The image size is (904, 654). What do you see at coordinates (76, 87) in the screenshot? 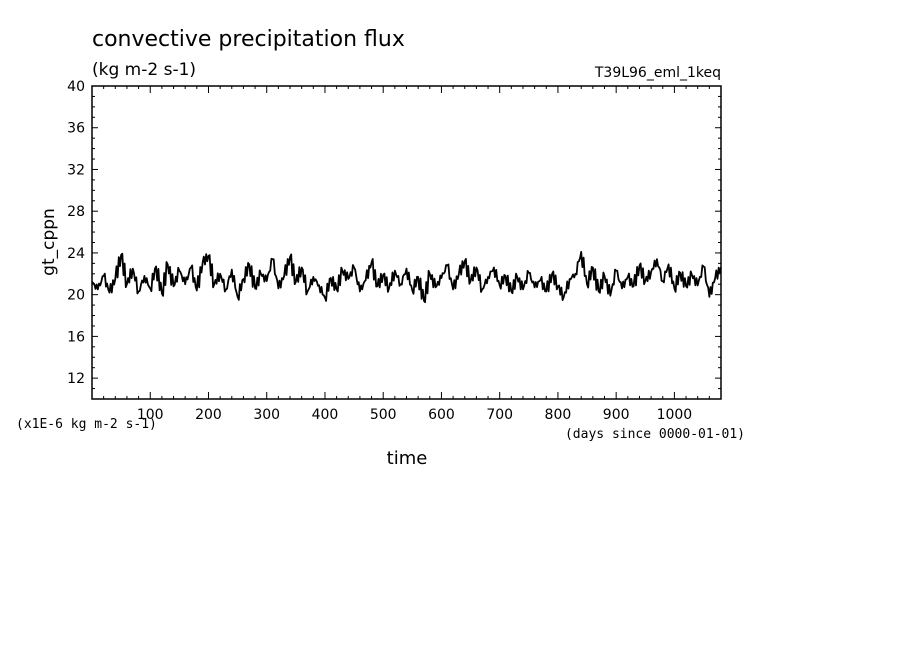
I see `y-tick-label: 40` at bounding box center [76, 87].